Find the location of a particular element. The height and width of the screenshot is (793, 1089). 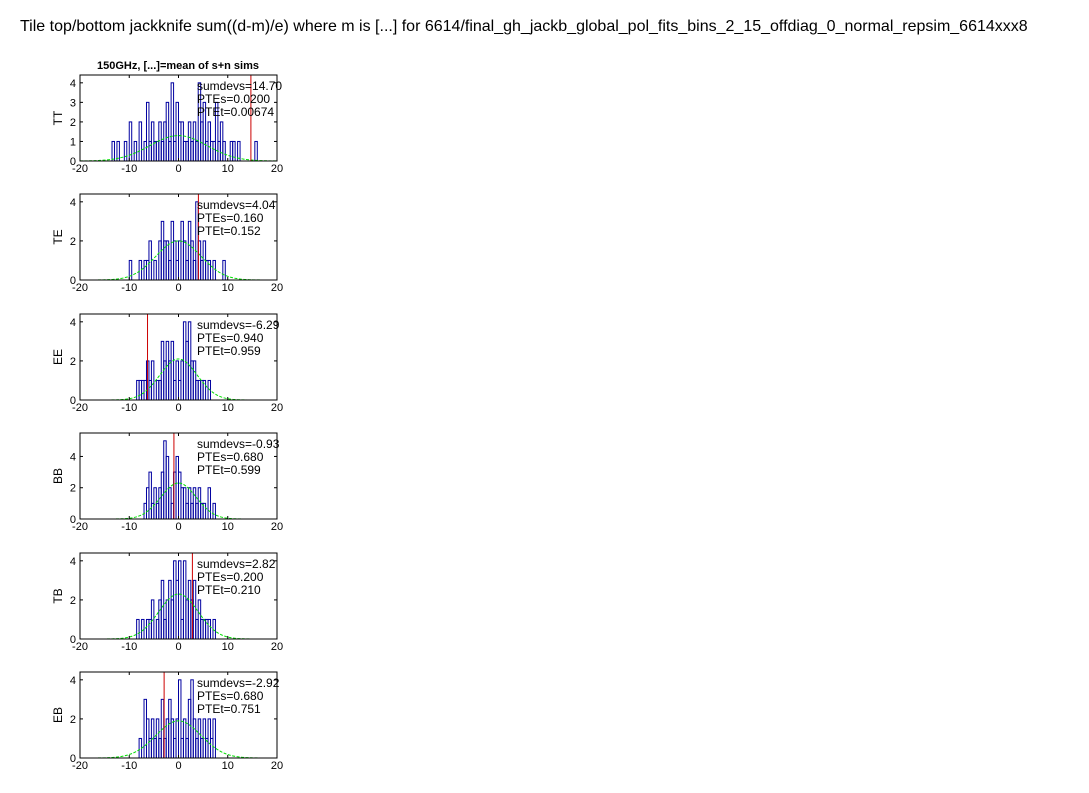

chart-1-stat-0: sumdevs=4.04 is located at coordinates (236, 205).